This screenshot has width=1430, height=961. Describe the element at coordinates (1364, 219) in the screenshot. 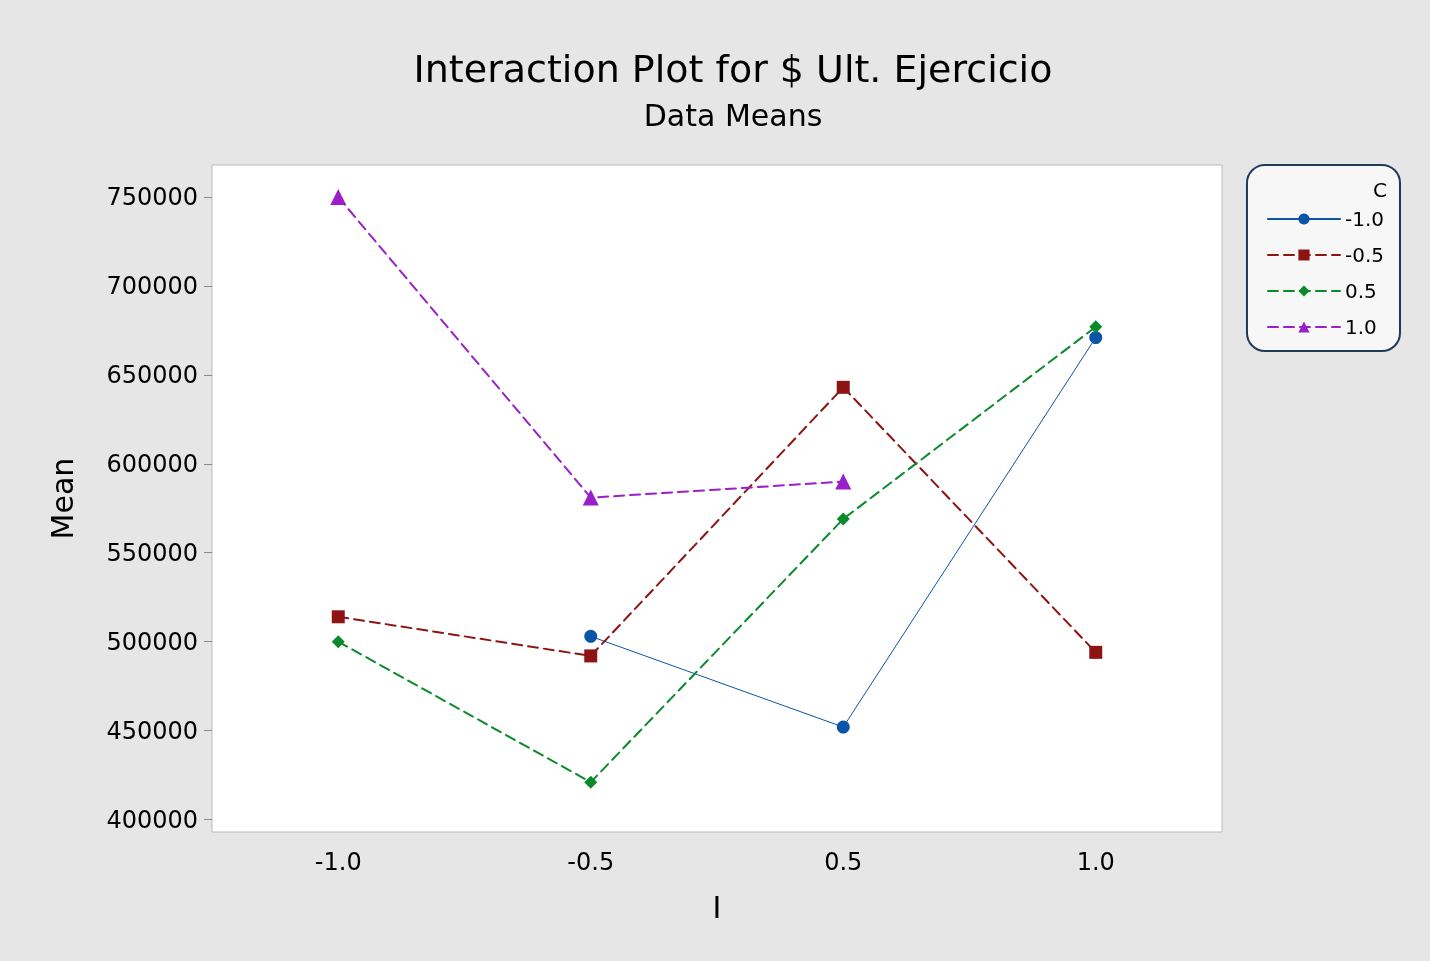

I see `legend-label: -1.0` at that location.